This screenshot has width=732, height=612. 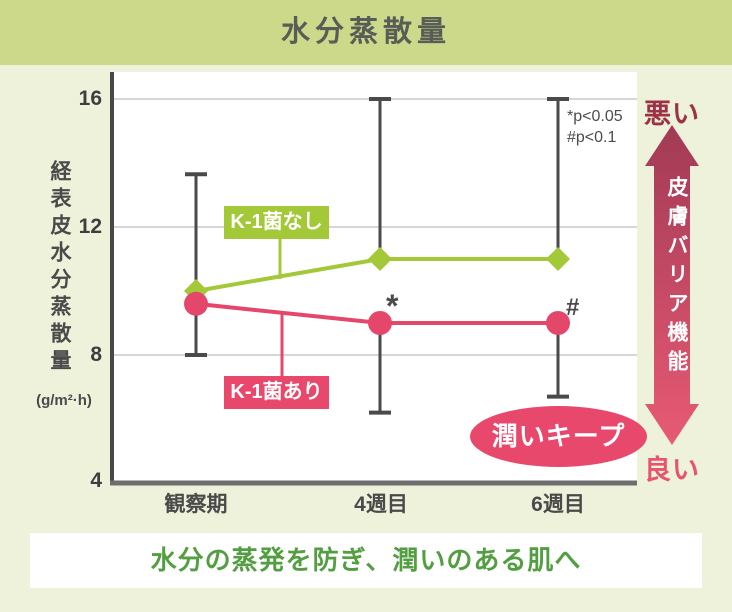 I want to click on moisture-keep-badge: 潤いキープ, so click(x=558, y=436).